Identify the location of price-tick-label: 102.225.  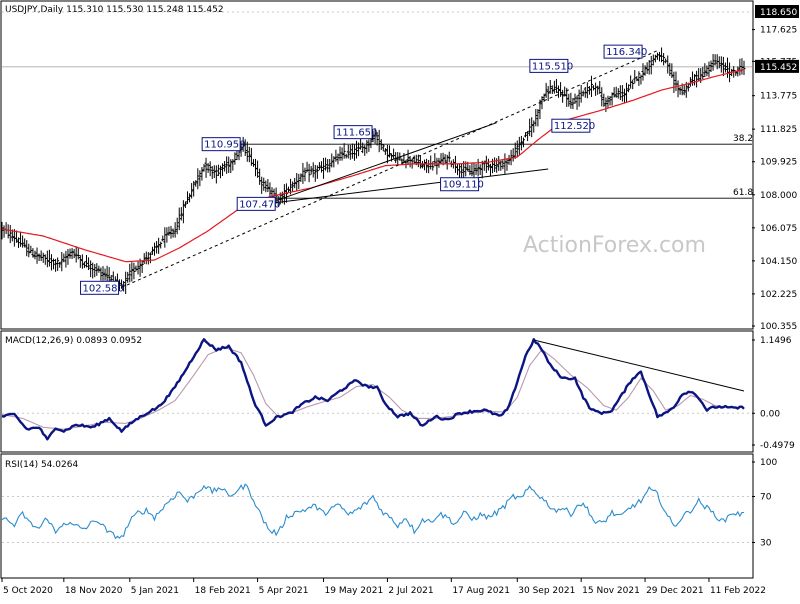
(778, 295).